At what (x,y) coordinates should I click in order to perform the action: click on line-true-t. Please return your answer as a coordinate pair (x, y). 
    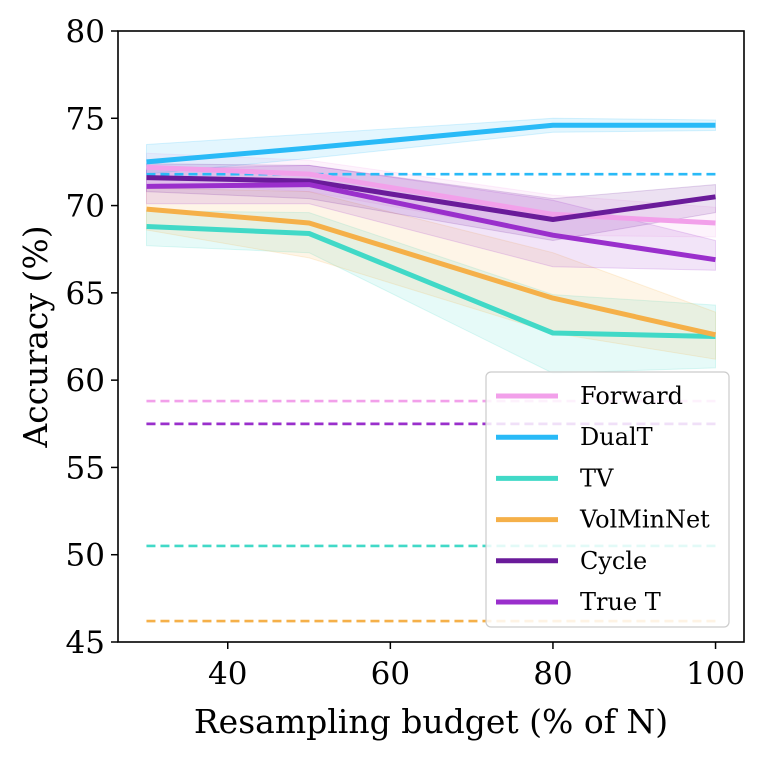
    Looking at the image, I should click on (431, 222).